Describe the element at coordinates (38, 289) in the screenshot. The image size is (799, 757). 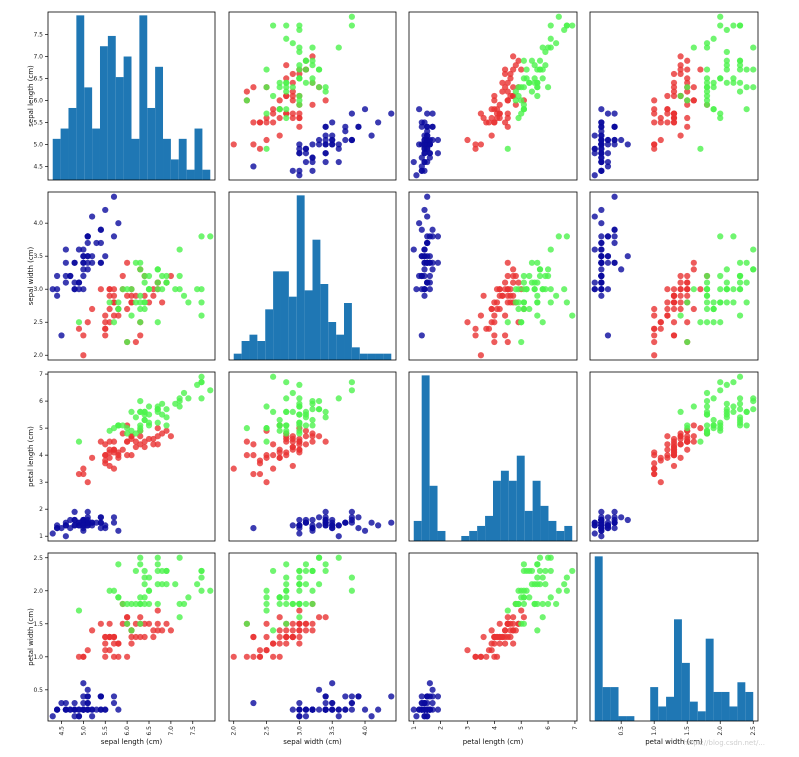
I see `y-tick-label-sepal_width-2: 3.0` at that location.